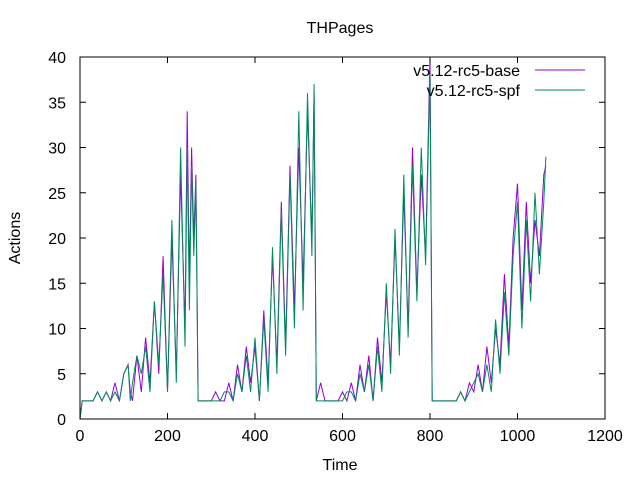  Describe the element at coordinates (342, 436) in the screenshot. I see `x-tick-label: 600` at that location.